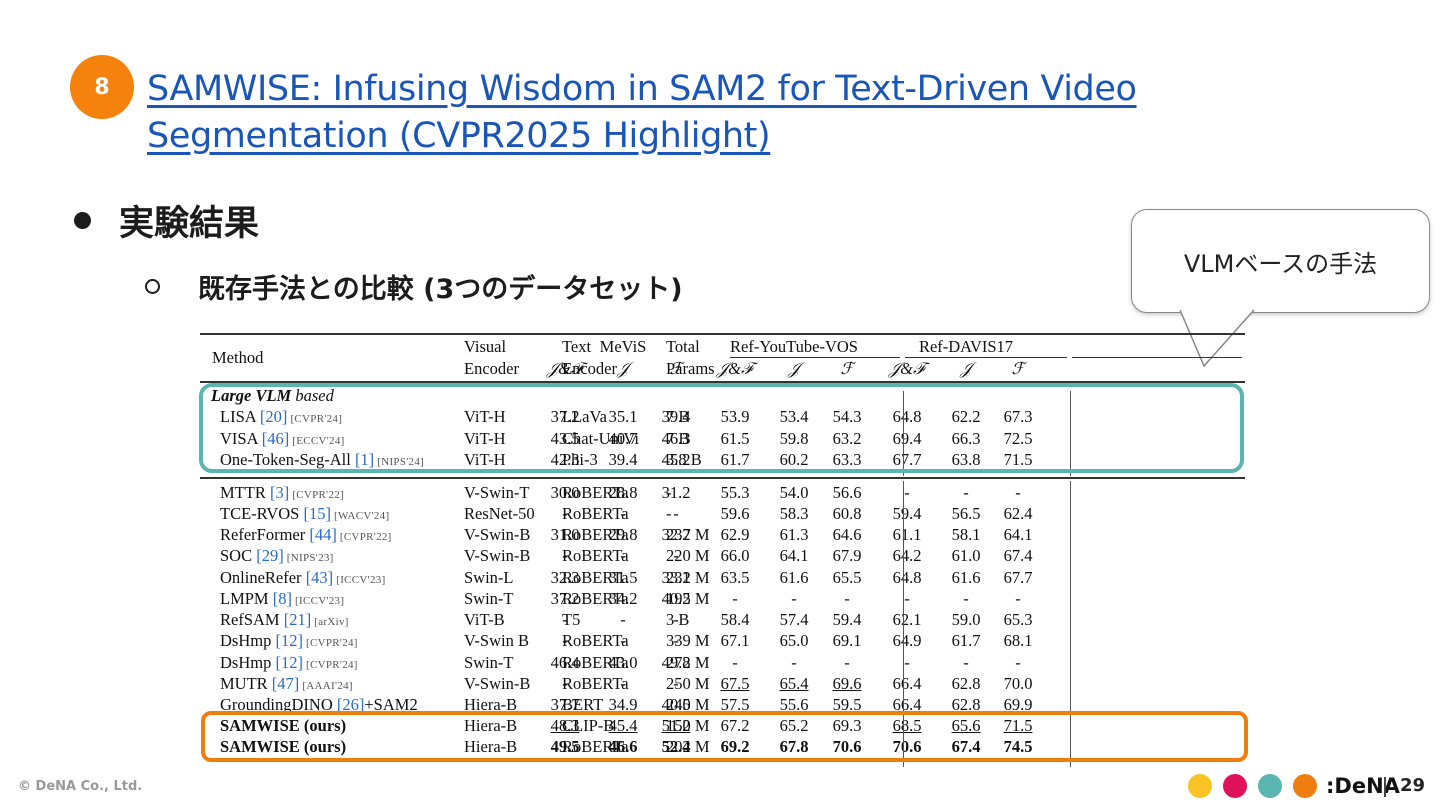  I want to click on metric-value: 74.5, so click(1018, 746).